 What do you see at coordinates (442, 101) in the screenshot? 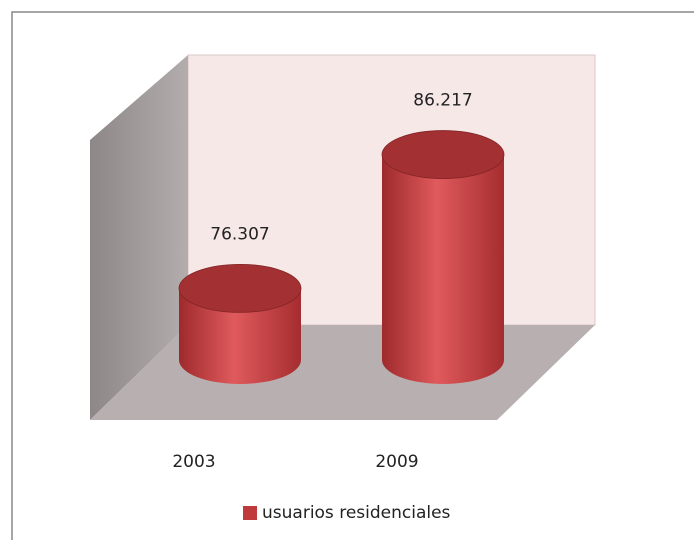
I see `value-label: 86.217` at bounding box center [442, 101].